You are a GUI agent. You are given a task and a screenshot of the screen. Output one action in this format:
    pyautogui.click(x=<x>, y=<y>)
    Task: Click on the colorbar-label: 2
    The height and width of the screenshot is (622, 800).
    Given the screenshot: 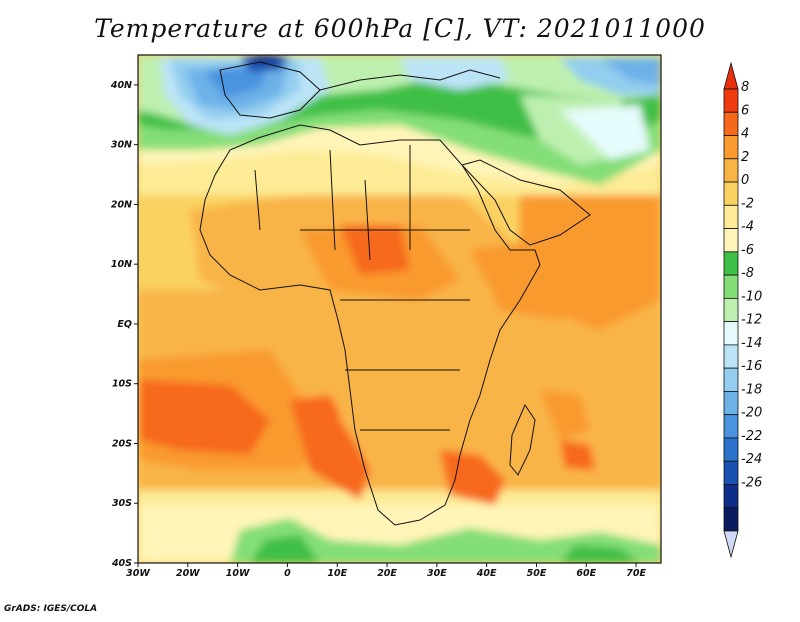 What is the action you would take?
    pyautogui.click(x=745, y=157)
    